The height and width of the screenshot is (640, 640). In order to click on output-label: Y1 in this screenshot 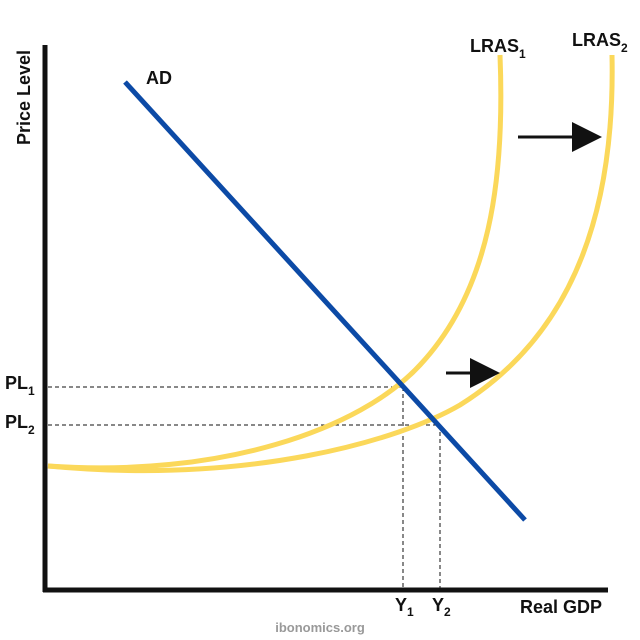, I will do `click(404, 607)`.